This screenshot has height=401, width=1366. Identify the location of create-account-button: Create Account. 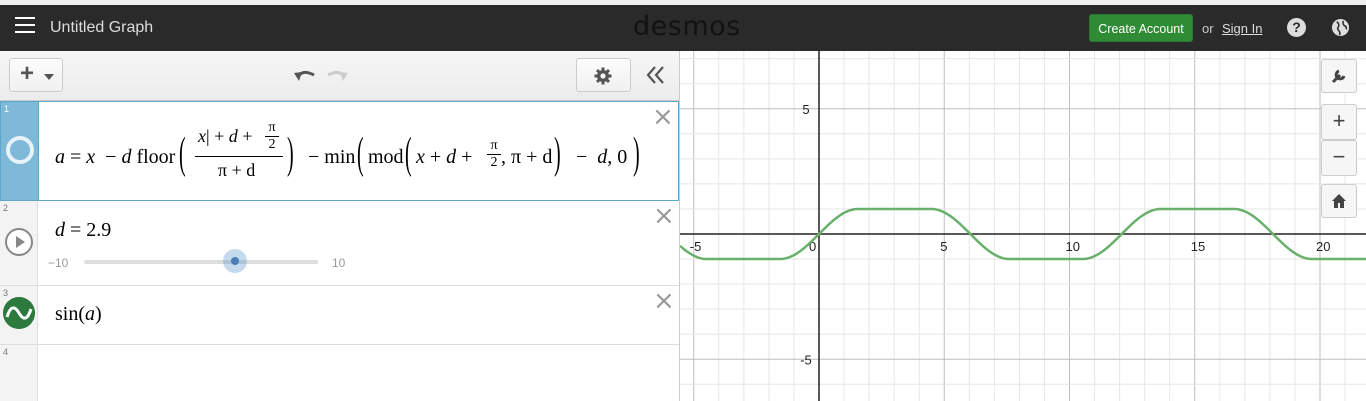
(1141, 28).